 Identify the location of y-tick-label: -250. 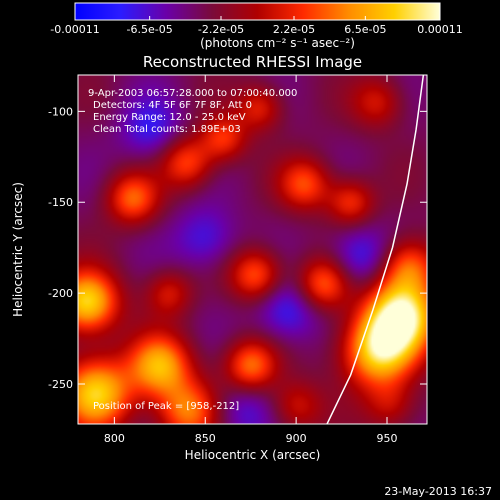
(60, 384).